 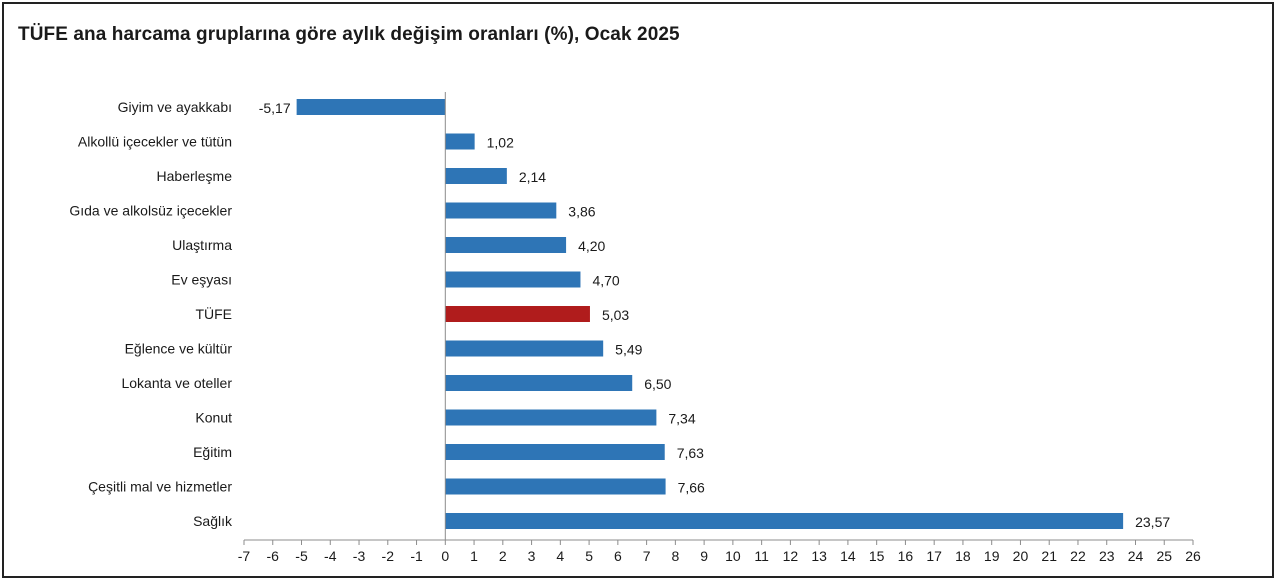 What do you see at coordinates (1078, 556) in the screenshot?
I see `x-tick-label-29: 22` at bounding box center [1078, 556].